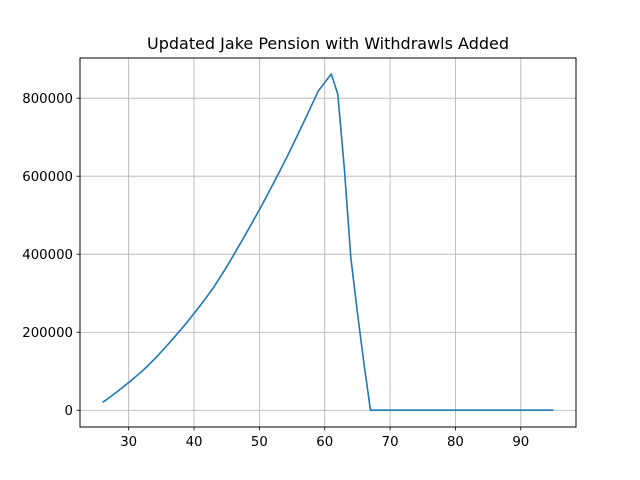 The height and width of the screenshot is (480, 640). Describe the element at coordinates (69, 411) in the screenshot. I see `y-tick-label: 0` at that location.